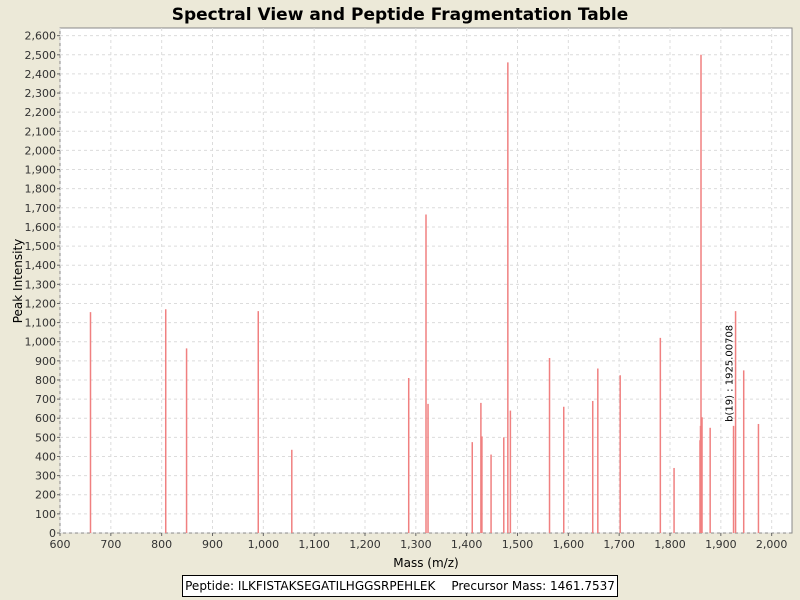 The width and height of the screenshot is (800, 600). What do you see at coordinates (670, 544) in the screenshot?
I see `x-tick-label: 1,800` at bounding box center [670, 544].